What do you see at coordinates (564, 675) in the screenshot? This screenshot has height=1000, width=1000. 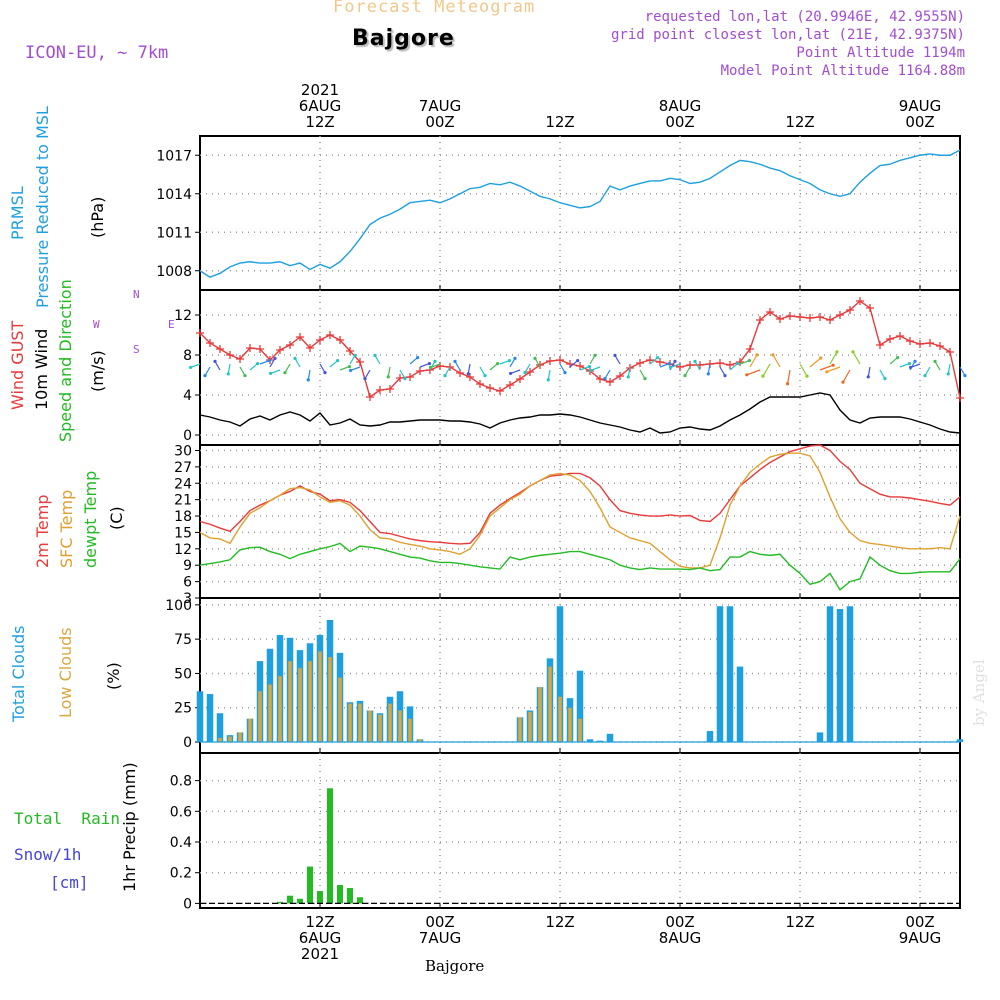 I see `clouds-panel: 0 25 50 75 100` at bounding box center [564, 675].